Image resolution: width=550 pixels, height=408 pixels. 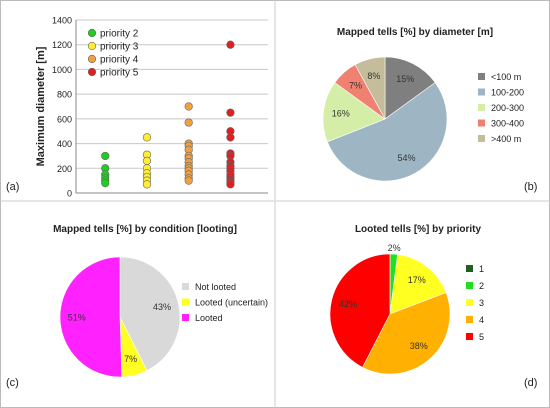 What do you see at coordinates (119, 34) in the screenshot?
I see `legend-label-priority-2: priority 2` at bounding box center [119, 34].